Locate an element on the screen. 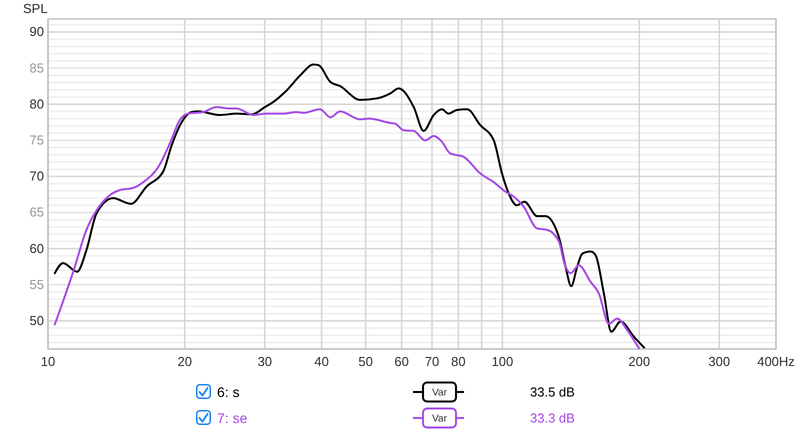 This screenshot has height=433, width=800. x-tick-label: 70 is located at coordinates (432, 362).